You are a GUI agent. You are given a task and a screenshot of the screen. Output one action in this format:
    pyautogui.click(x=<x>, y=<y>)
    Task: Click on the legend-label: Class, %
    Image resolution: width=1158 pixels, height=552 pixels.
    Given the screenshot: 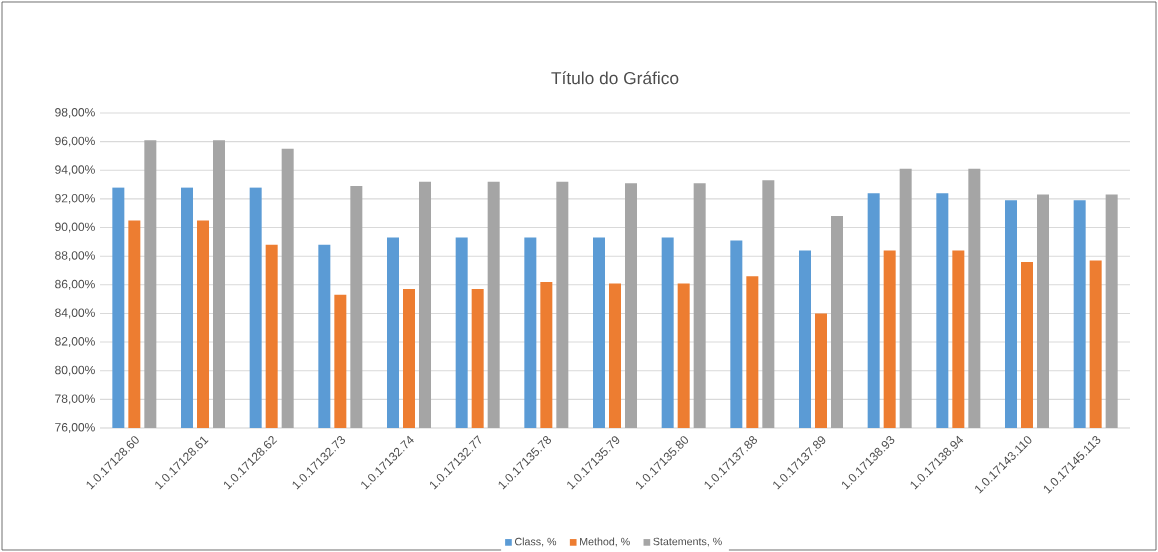 What is the action you would take?
    pyautogui.click(x=536, y=542)
    